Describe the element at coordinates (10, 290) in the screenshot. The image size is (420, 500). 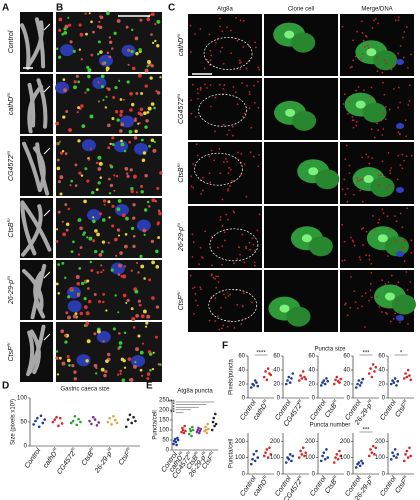
I see `genotype-label: 26-29-pRI` at that location.